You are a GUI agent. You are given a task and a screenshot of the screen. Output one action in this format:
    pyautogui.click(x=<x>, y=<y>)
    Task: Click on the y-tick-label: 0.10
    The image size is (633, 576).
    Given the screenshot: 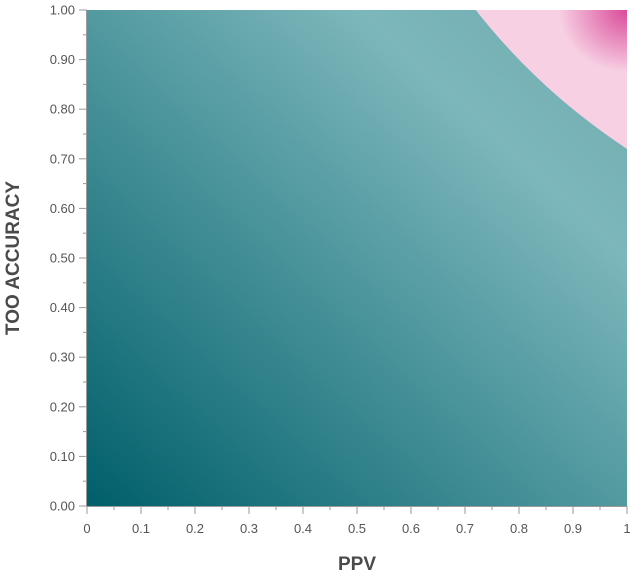 What is the action you would take?
    pyautogui.click(x=62, y=456)
    